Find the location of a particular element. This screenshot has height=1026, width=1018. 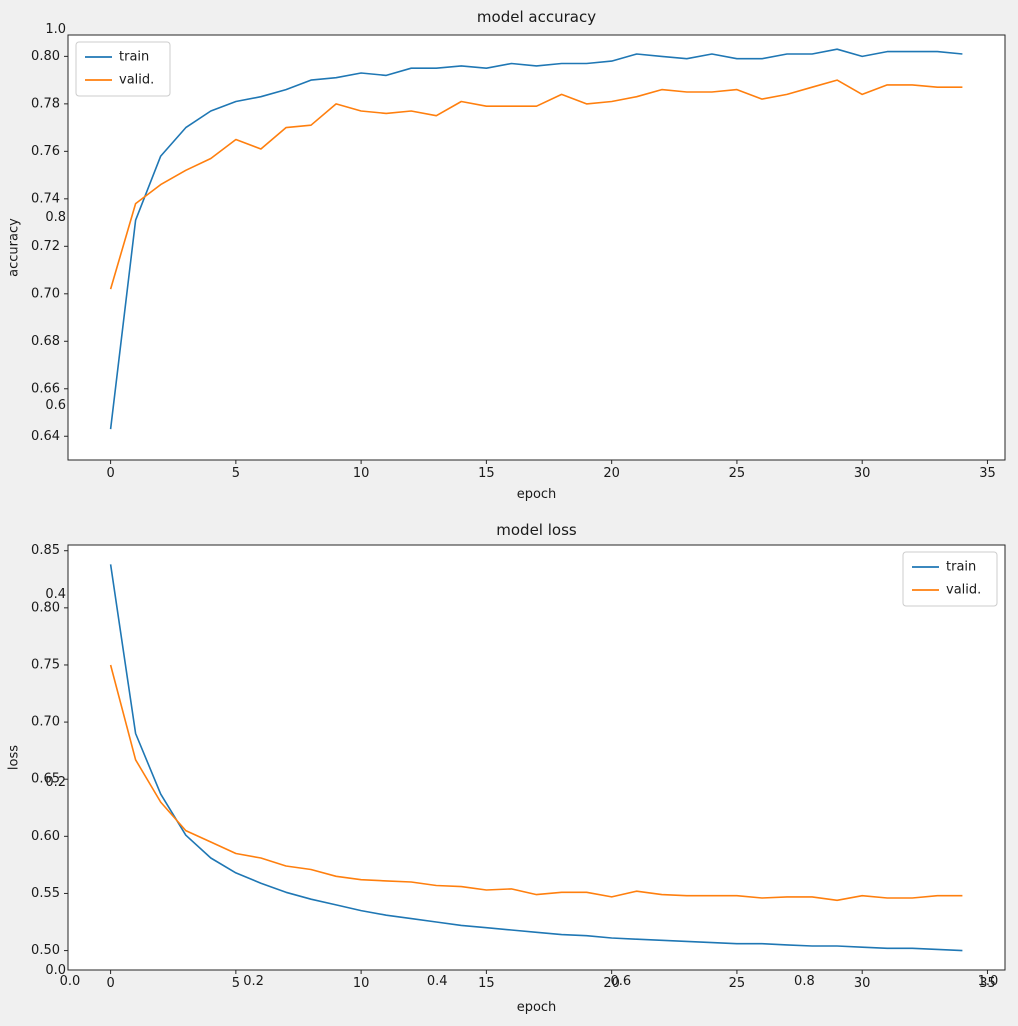

y-tick-label: 0.76 is located at coordinates (45, 151).